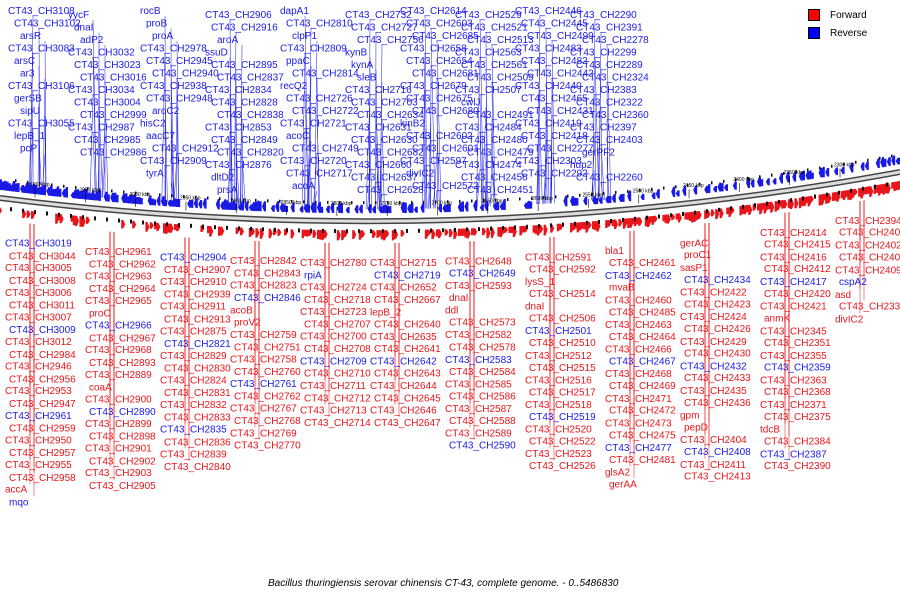 The image size is (900, 600). Describe the element at coordinates (554, 99) in the screenshot. I see `reverse-gene-label: CT43_CH2465` at that location.